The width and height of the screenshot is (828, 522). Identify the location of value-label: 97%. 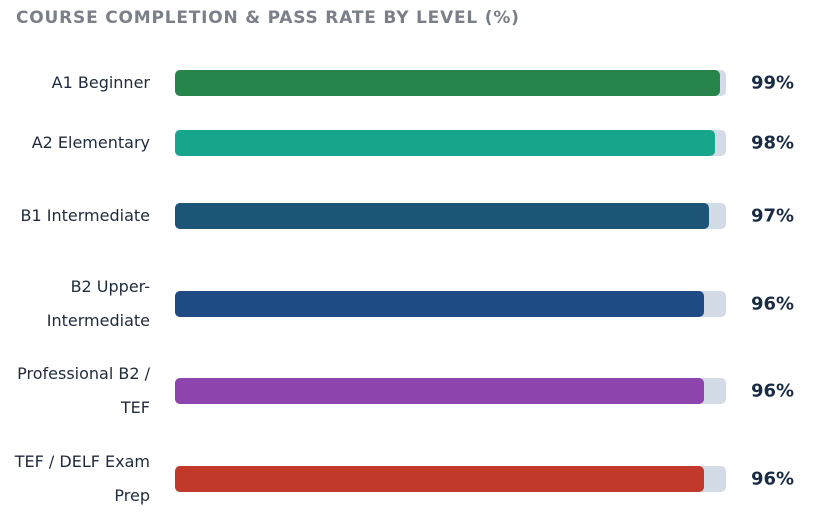
(773, 216).